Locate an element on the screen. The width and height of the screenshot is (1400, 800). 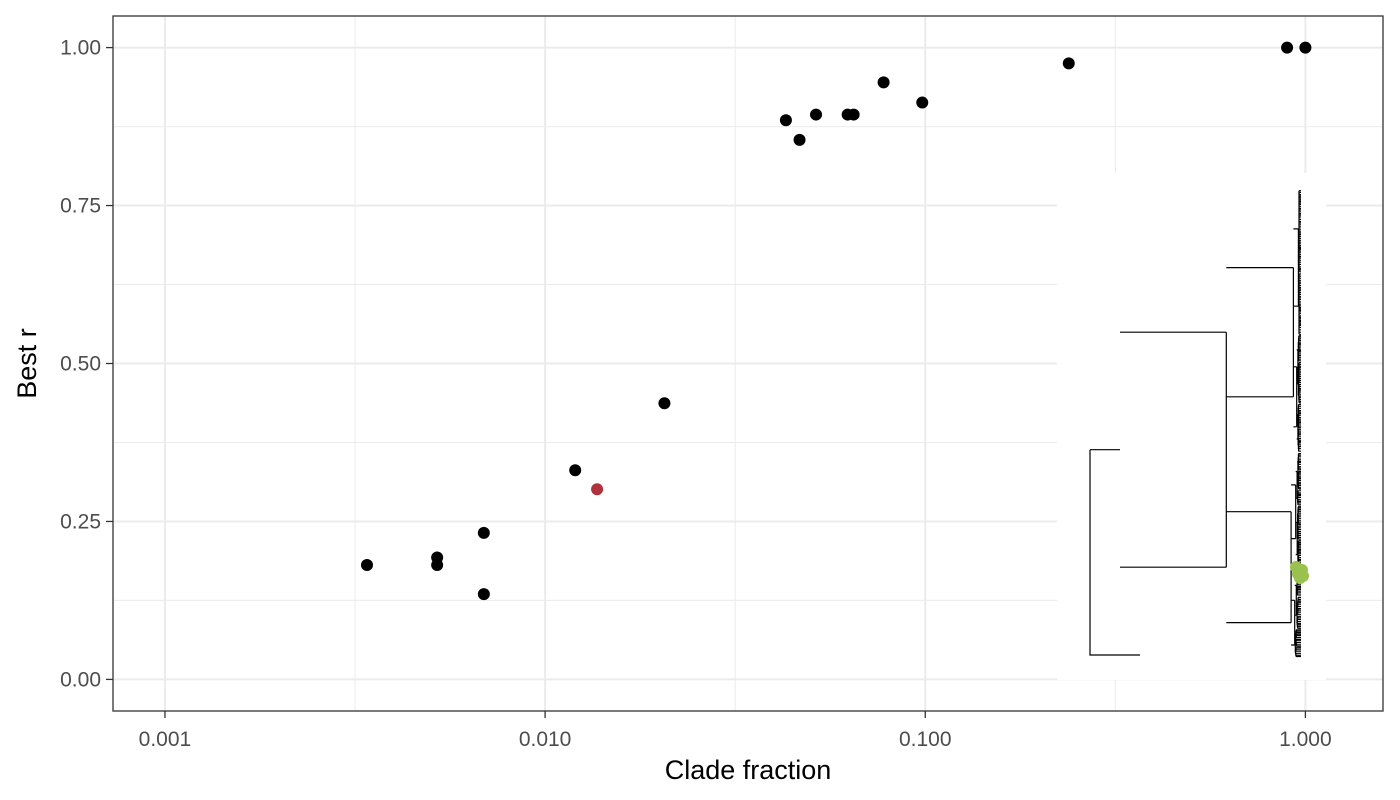
x-tick-label: 0.100 is located at coordinates (925, 739).